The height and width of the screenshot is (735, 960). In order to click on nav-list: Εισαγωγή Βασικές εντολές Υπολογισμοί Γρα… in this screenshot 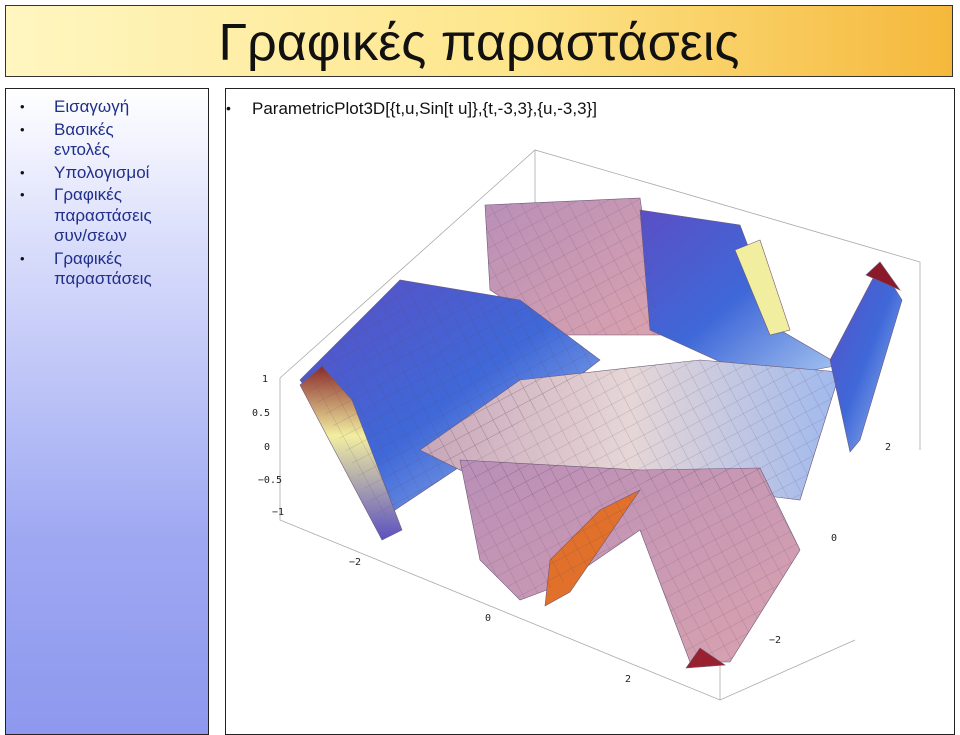, I will do `click(80, 193)`.